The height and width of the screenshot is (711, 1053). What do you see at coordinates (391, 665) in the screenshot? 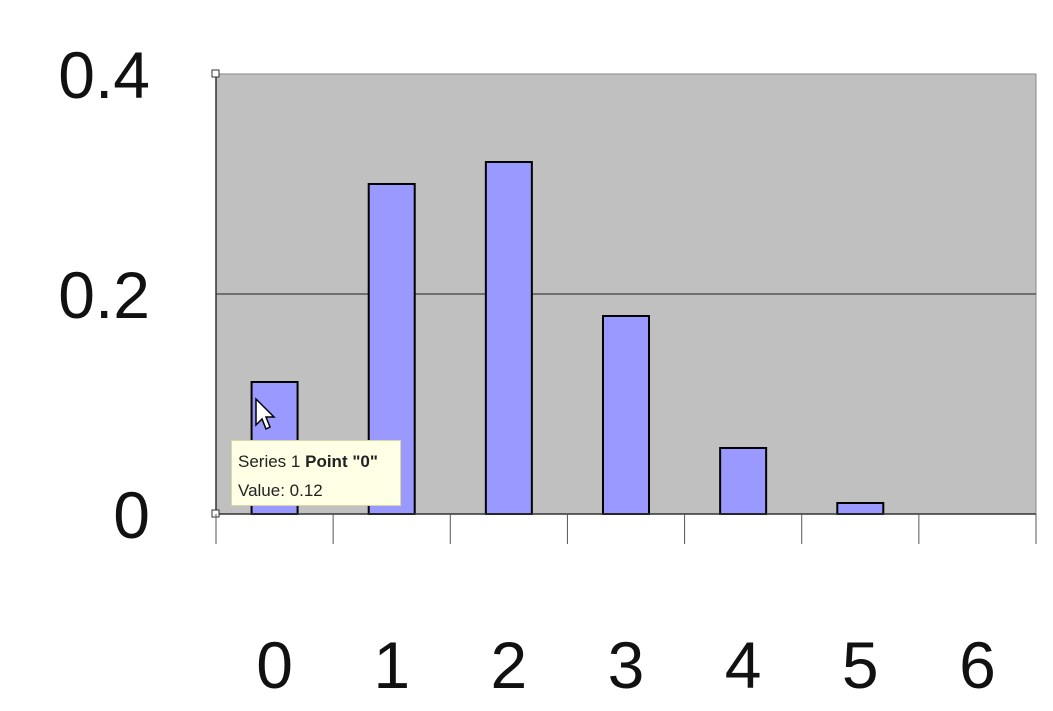
I see `x-tick-label-1: 1` at bounding box center [391, 665].